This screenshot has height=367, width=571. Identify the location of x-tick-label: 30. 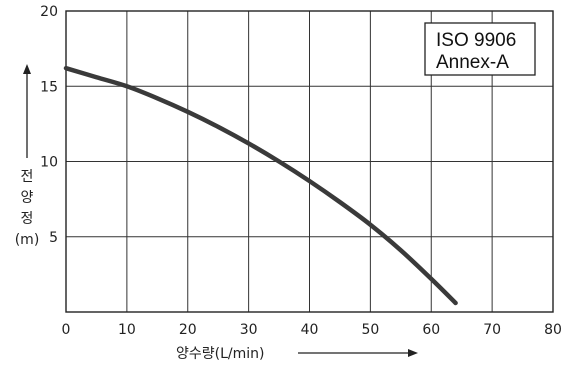
(249, 330).